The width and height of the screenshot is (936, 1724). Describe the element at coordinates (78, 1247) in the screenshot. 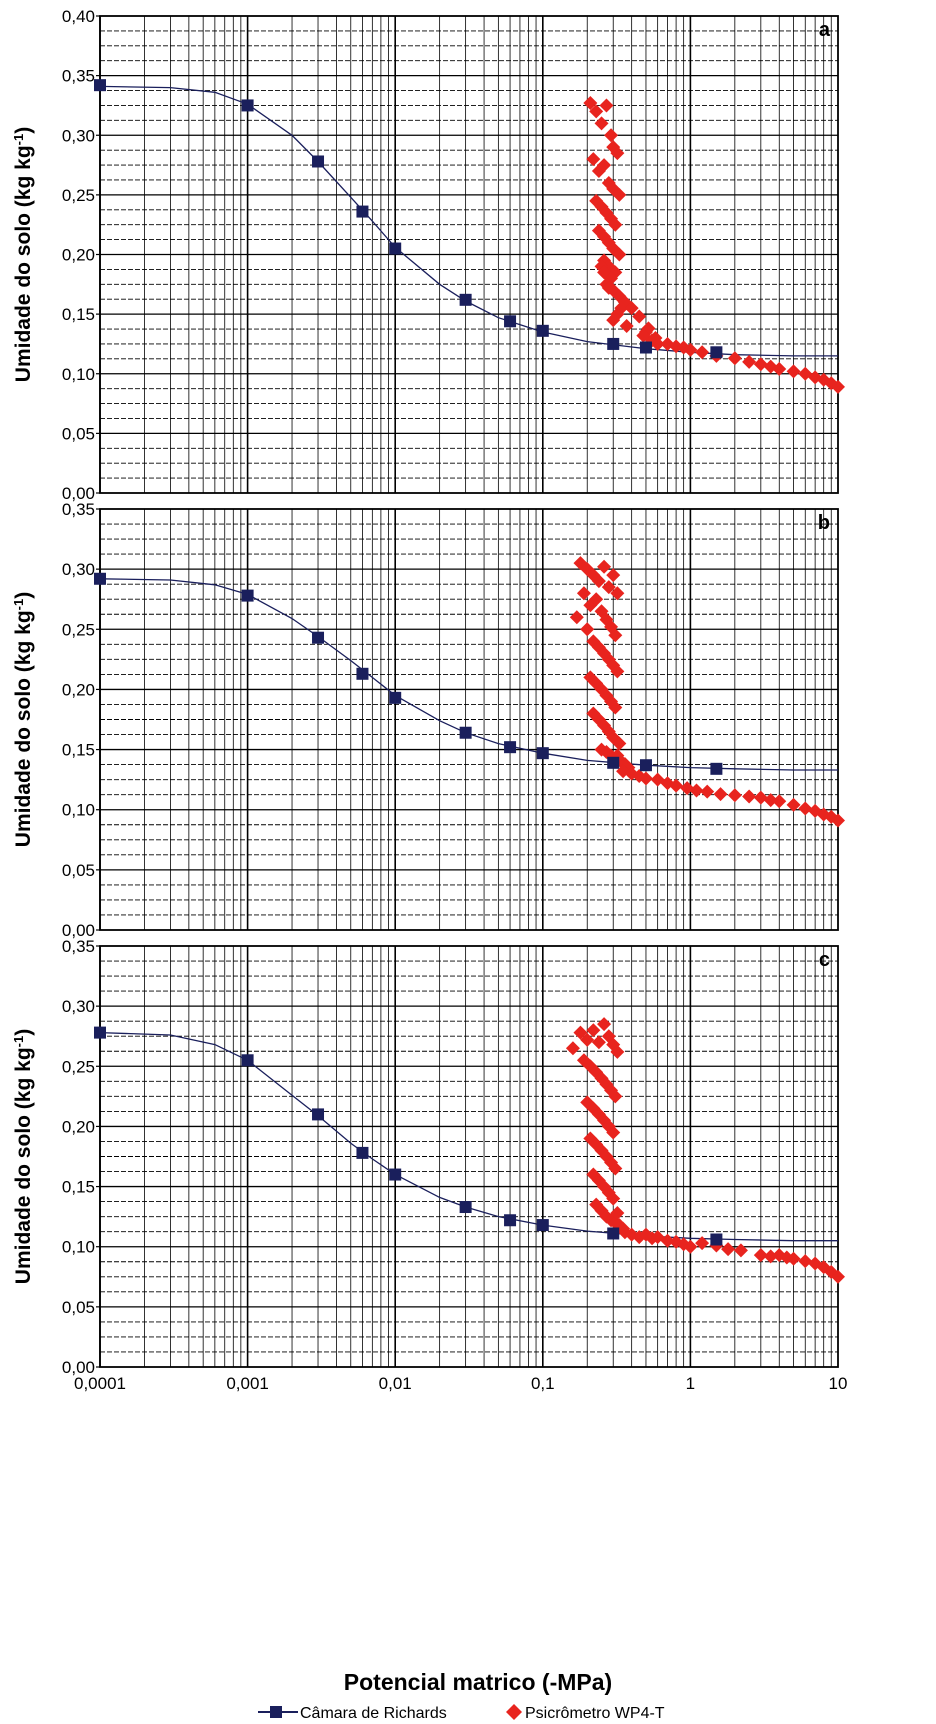

I see `y-tick-label: 0,10` at that location.